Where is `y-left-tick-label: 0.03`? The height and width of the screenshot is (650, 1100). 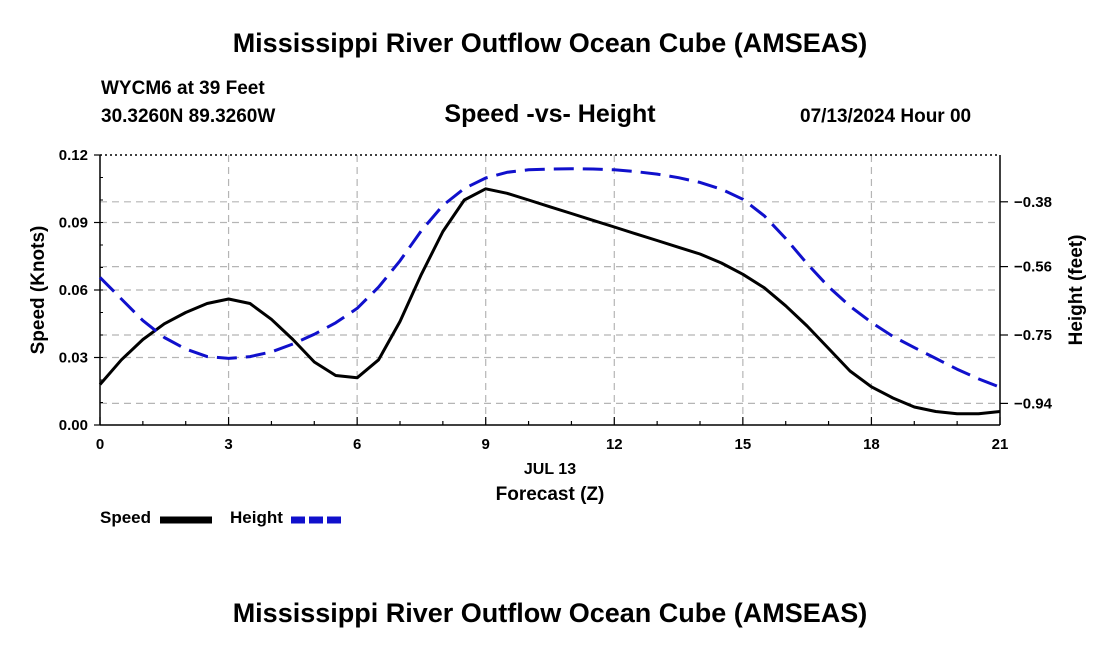
y-left-tick-label: 0.03 is located at coordinates (73, 358).